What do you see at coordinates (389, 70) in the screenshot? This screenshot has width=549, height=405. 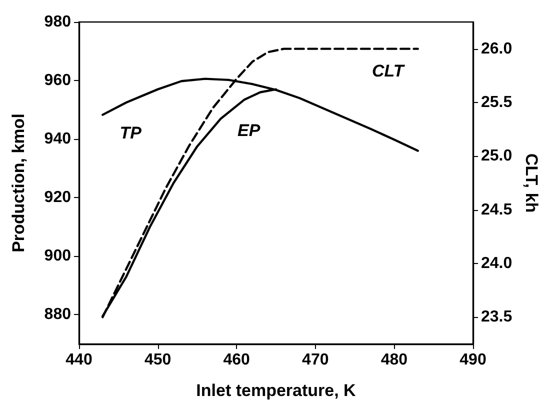 I see `series-label: CLT` at bounding box center [389, 70].